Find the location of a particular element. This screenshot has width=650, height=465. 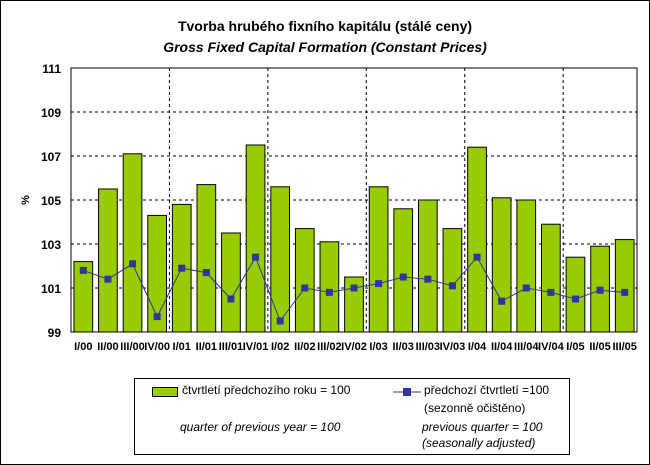

x-tick-label: IV/02 is located at coordinates (354, 347).